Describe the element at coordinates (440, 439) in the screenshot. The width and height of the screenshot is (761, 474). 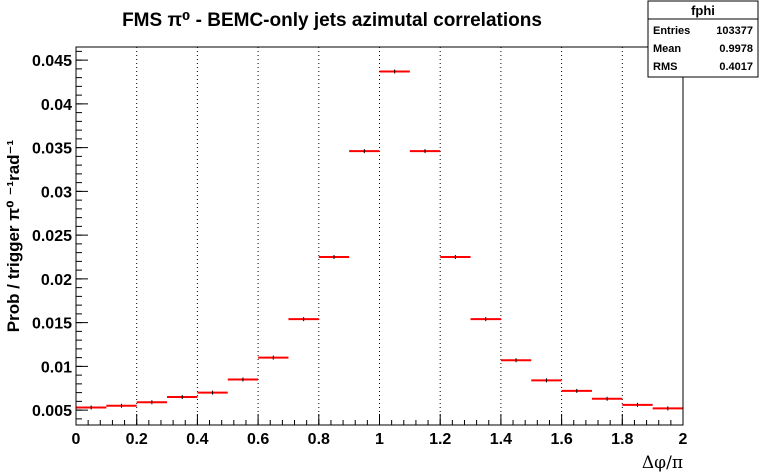
I see `x-tick-label: 1.2` at that location.